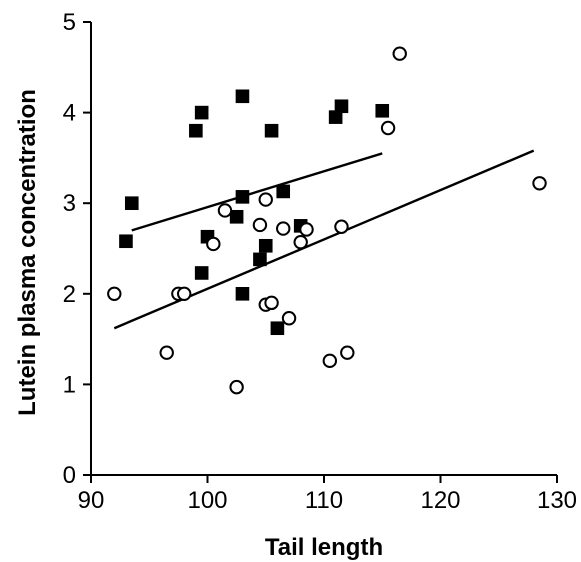 The height and width of the screenshot is (562, 581). What do you see at coordinates (440, 500) in the screenshot?
I see `x-tick-label: 120` at bounding box center [440, 500].